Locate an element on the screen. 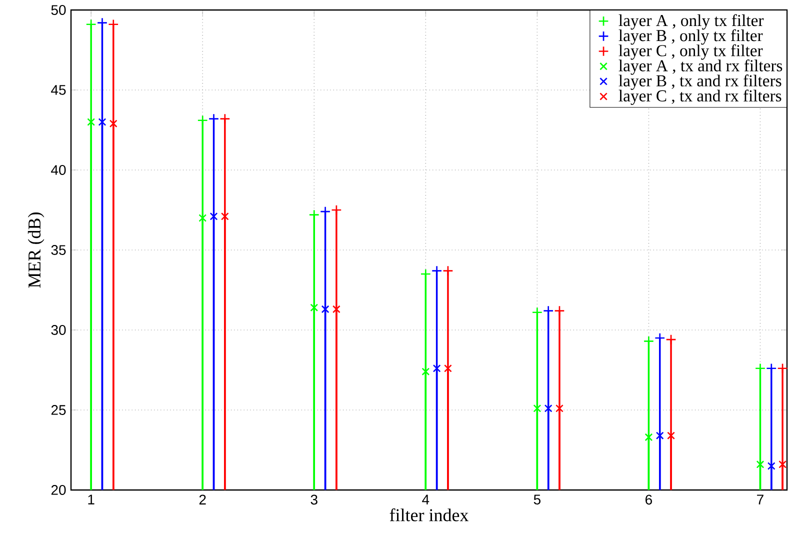 The height and width of the screenshot is (545, 790). x-tick-label: 2 is located at coordinates (202, 499).